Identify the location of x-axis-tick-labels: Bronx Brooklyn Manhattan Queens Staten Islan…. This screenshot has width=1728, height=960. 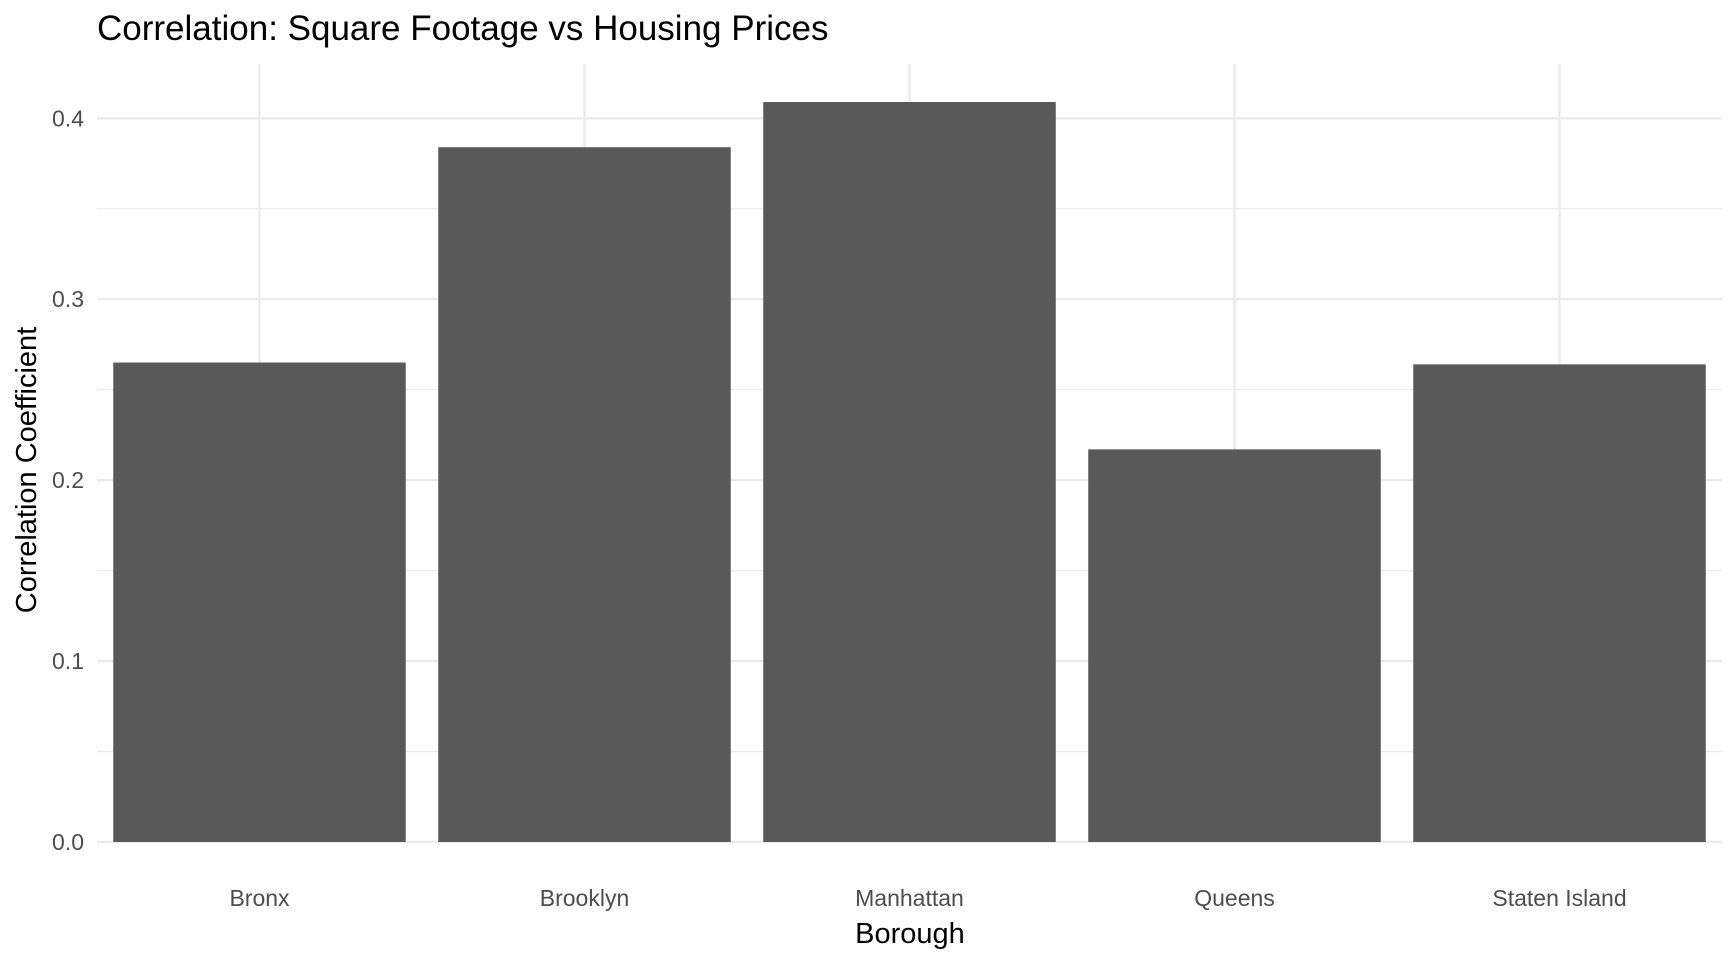
(927, 898).